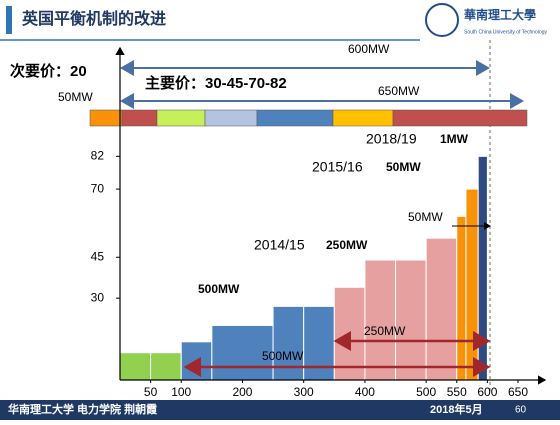 The width and height of the screenshot is (560, 425). Describe the element at coordinates (500, 14) in the screenshot. I see `logo-cn: 華南理工大學` at that location.